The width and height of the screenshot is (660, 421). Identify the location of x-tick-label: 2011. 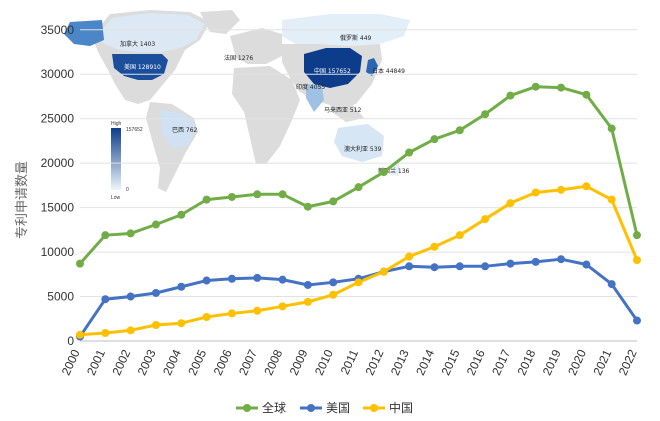
(350, 362).